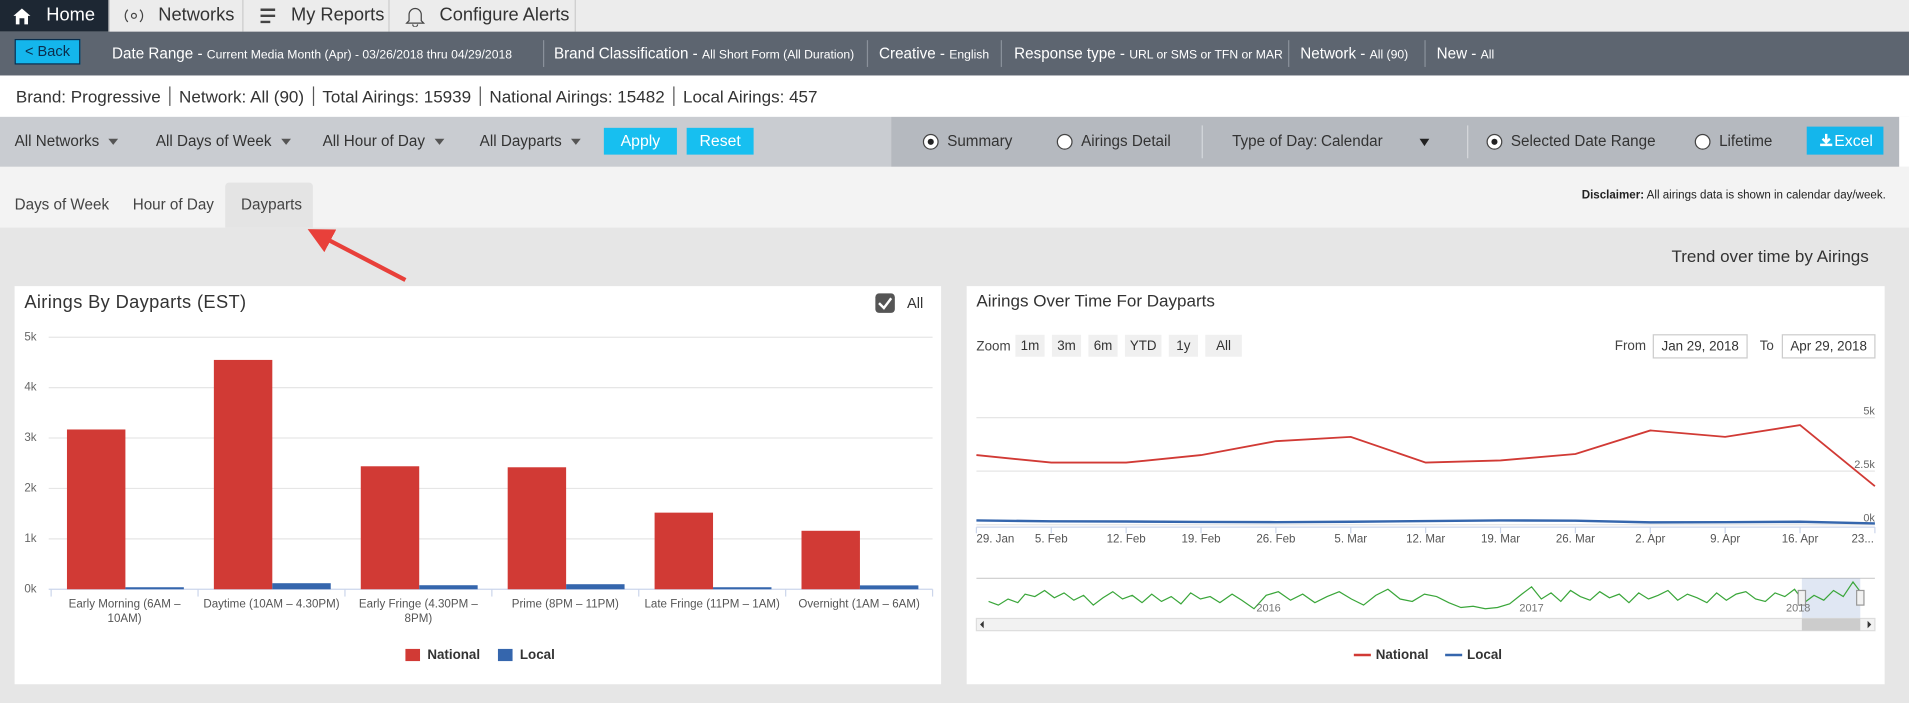 The image size is (1909, 703). Describe the element at coordinates (1798, 609) in the screenshot. I see `navigator-label: 2018` at that location.